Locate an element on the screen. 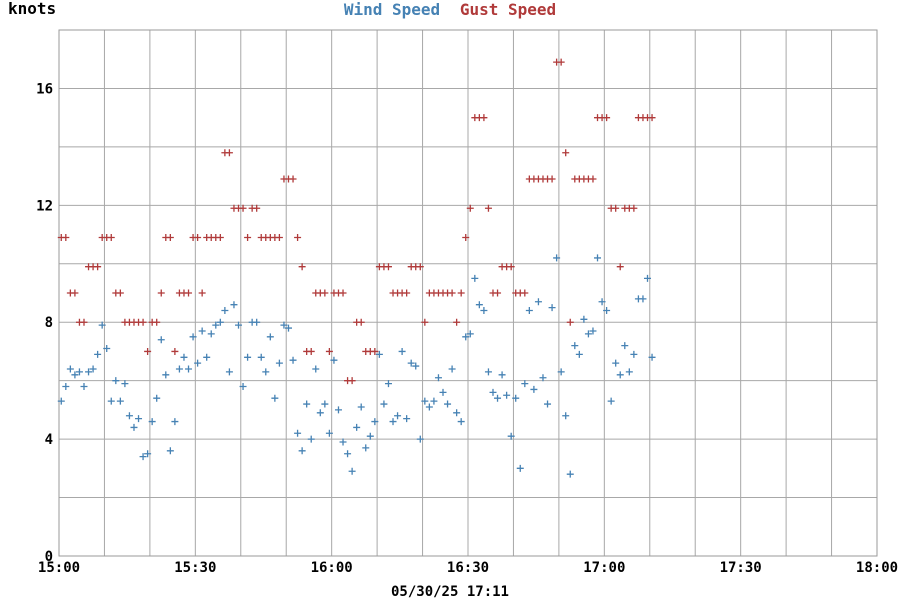 This screenshot has width=900, height=600. x-tick-label: 17:30 is located at coordinates (741, 568).